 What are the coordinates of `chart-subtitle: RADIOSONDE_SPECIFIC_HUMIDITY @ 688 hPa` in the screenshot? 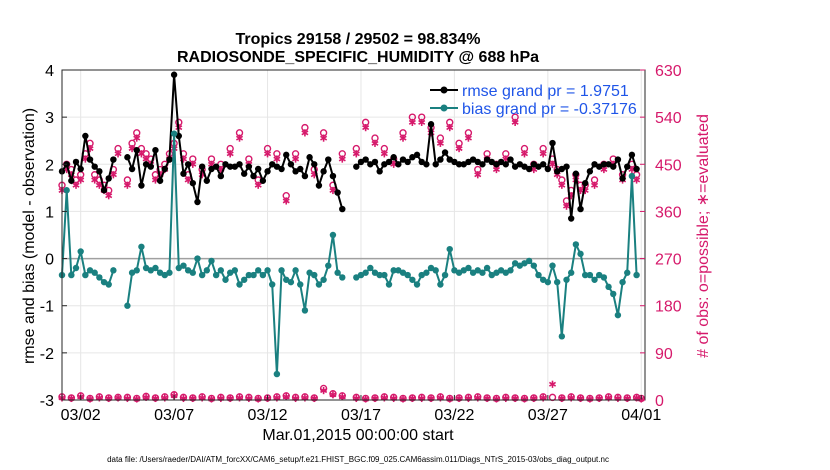 It's located at (358, 57).